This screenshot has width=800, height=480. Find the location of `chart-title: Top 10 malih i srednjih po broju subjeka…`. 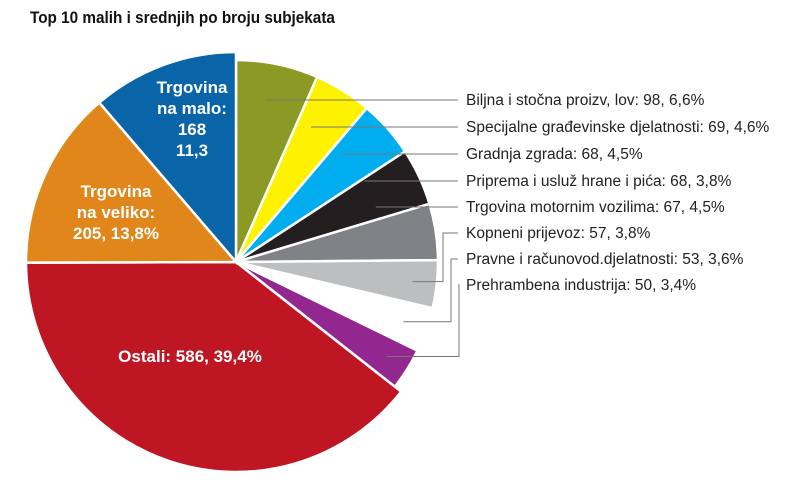

chart-title: Top 10 malih i srednjih po broju subjeka… is located at coordinates (182, 17).